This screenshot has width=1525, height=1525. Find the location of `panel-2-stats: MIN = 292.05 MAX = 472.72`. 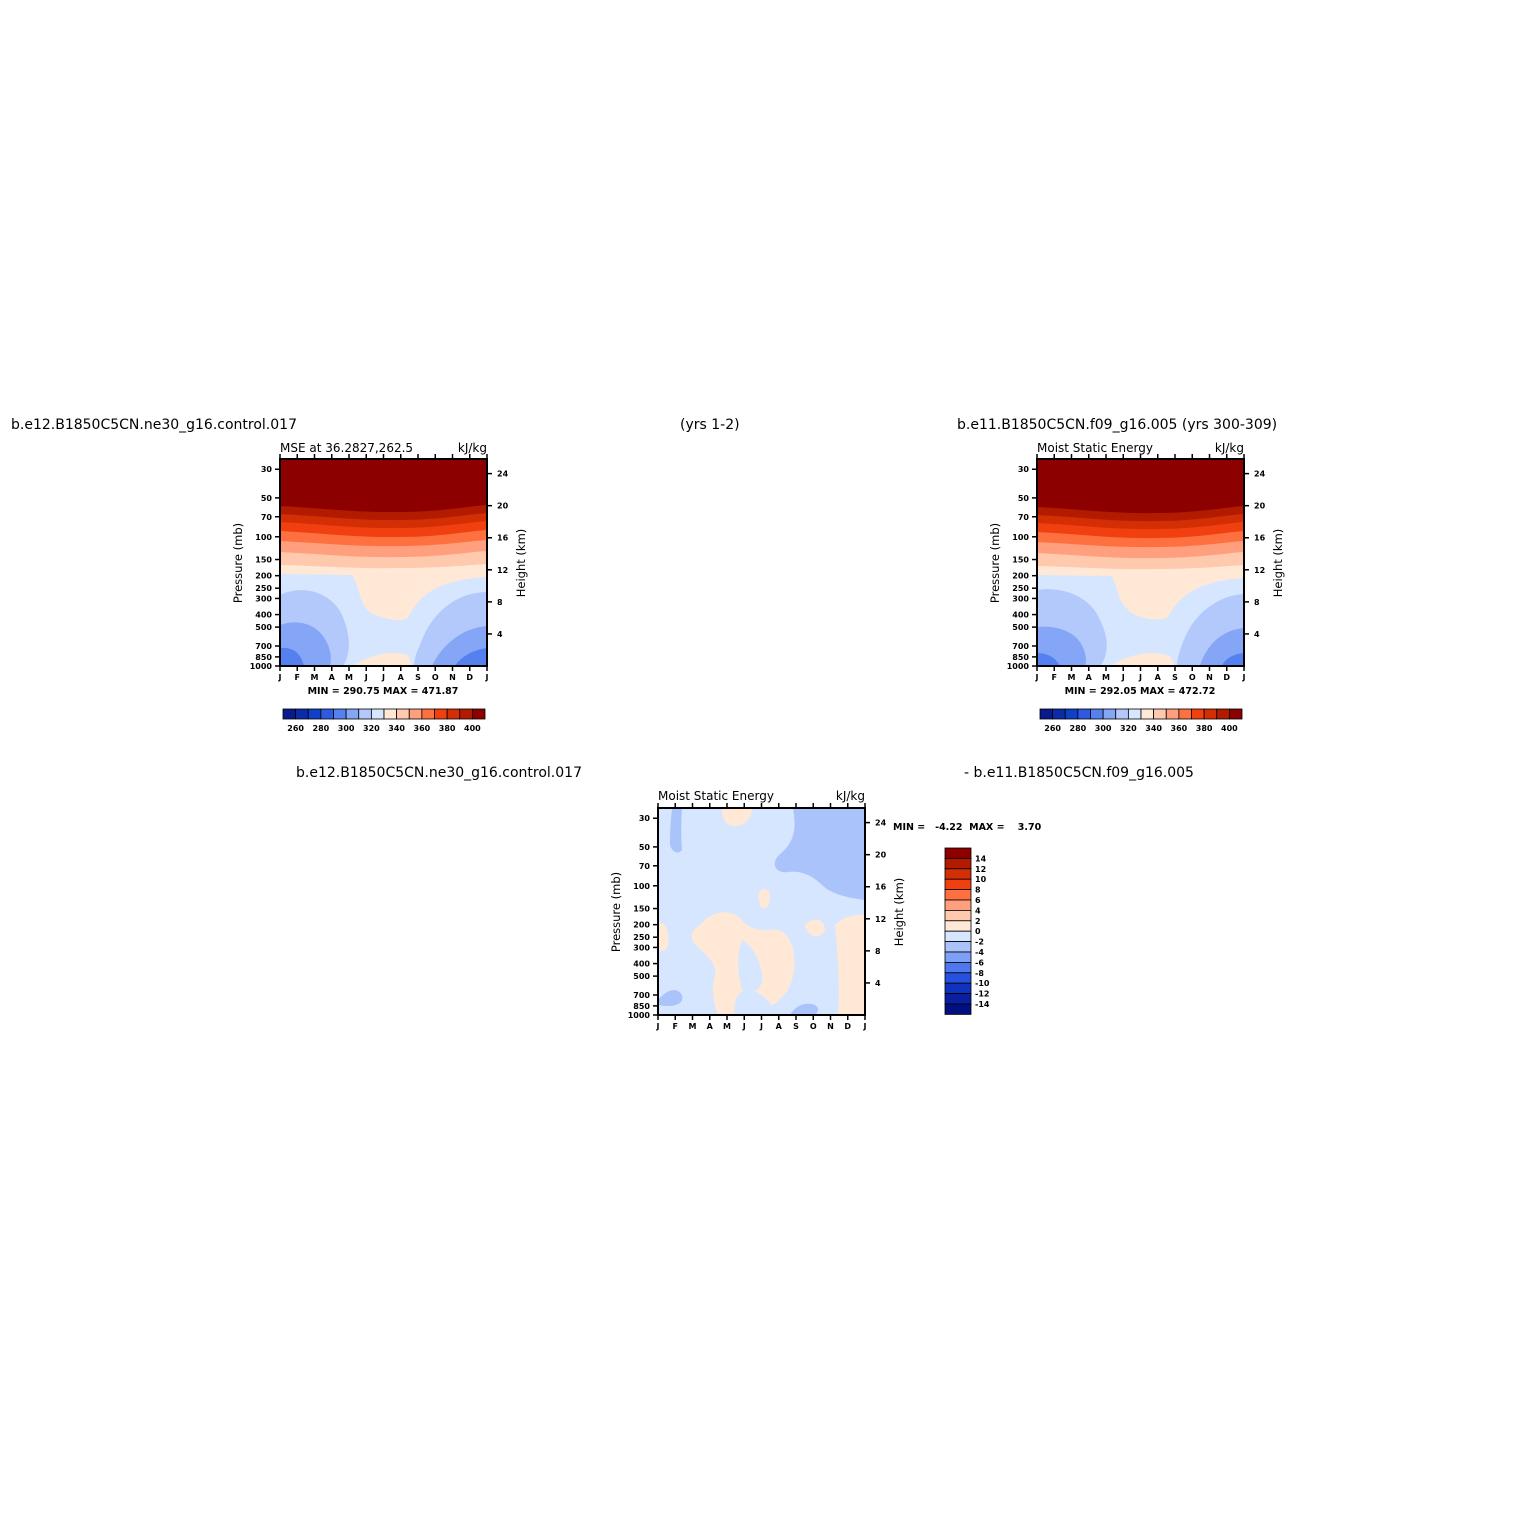

panel-2-stats: MIN = 292.05 MAX = 472.72 is located at coordinates (1140, 691).